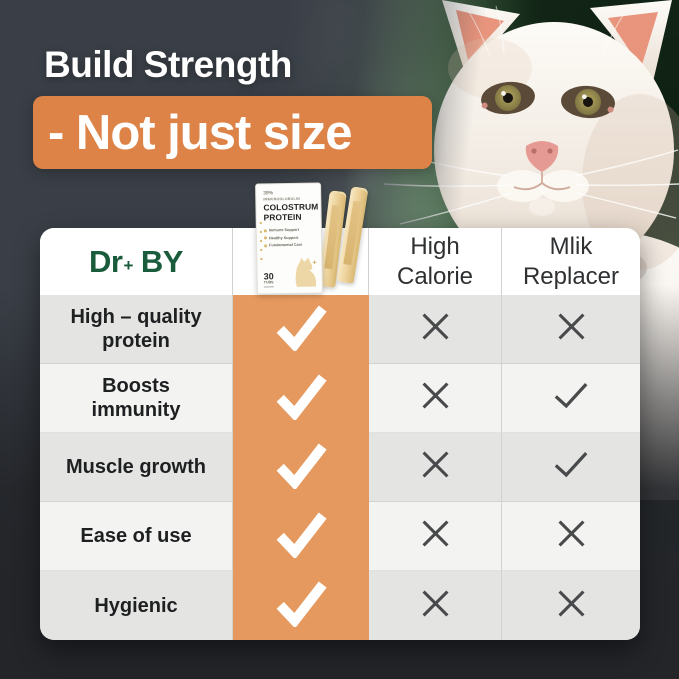  I want to click on package-title-line1: COLOSTRUM, so click(291, 206).